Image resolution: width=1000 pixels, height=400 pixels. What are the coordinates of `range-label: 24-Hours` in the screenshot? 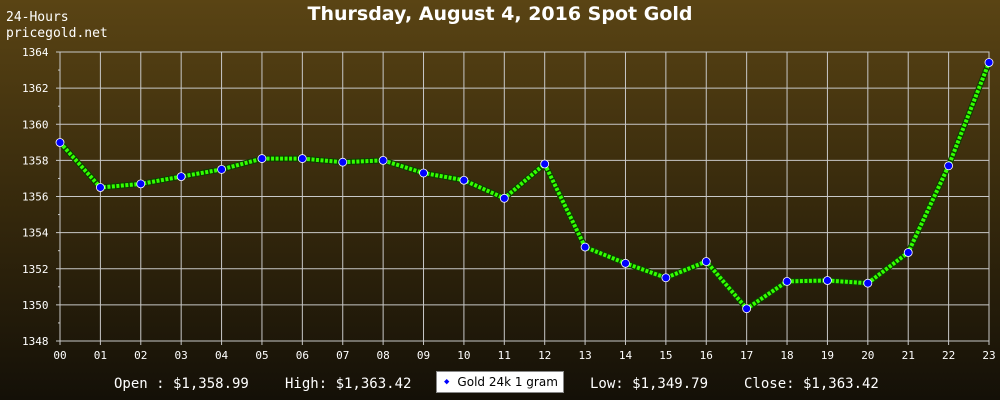 It's located at (37, 17).